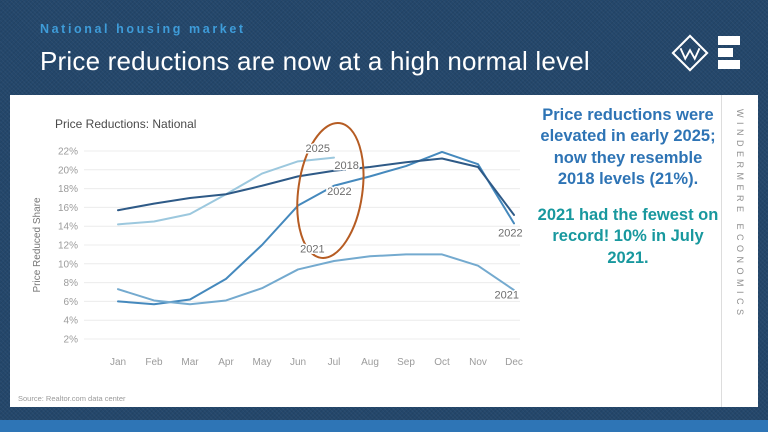  What do you see at coordinates (68, 189) in the screenshot?
I see `y-tick-label: 18%` at bounding box center [68, 189].